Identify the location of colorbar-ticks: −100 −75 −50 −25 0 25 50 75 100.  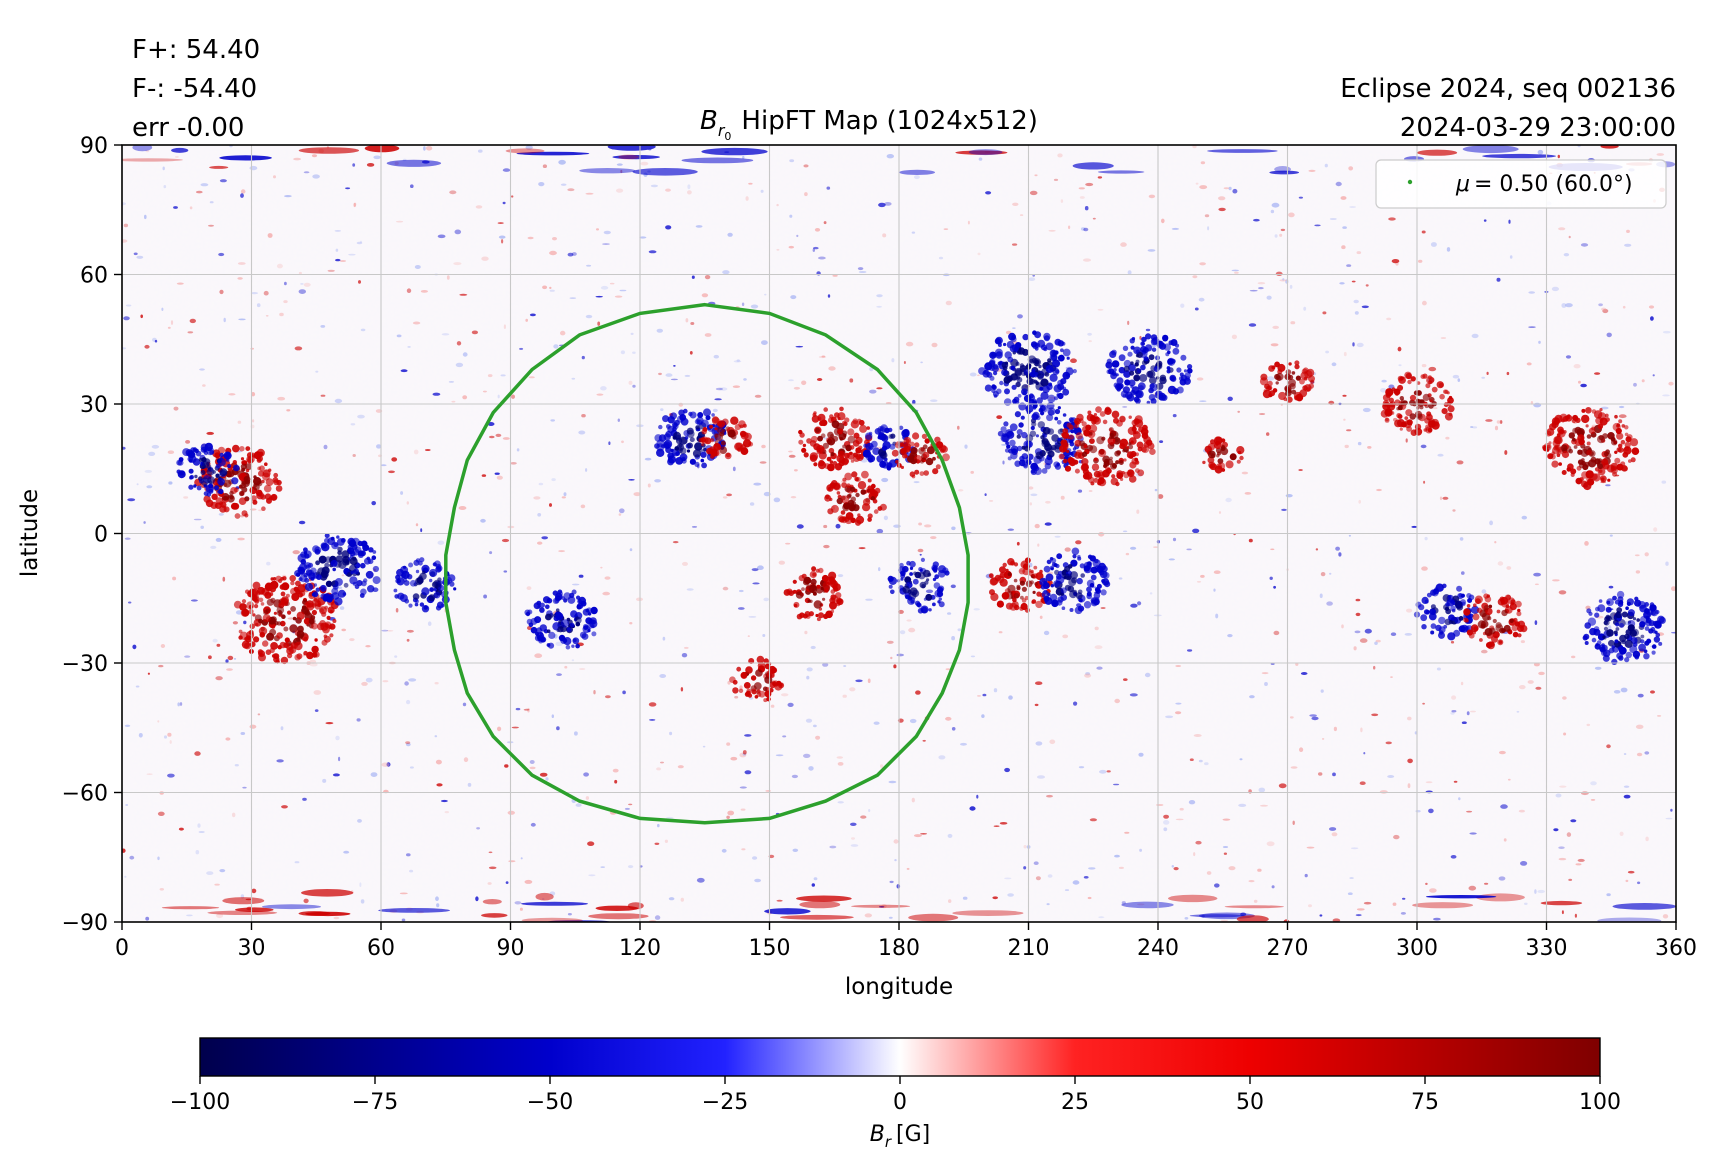
(895, 1095).